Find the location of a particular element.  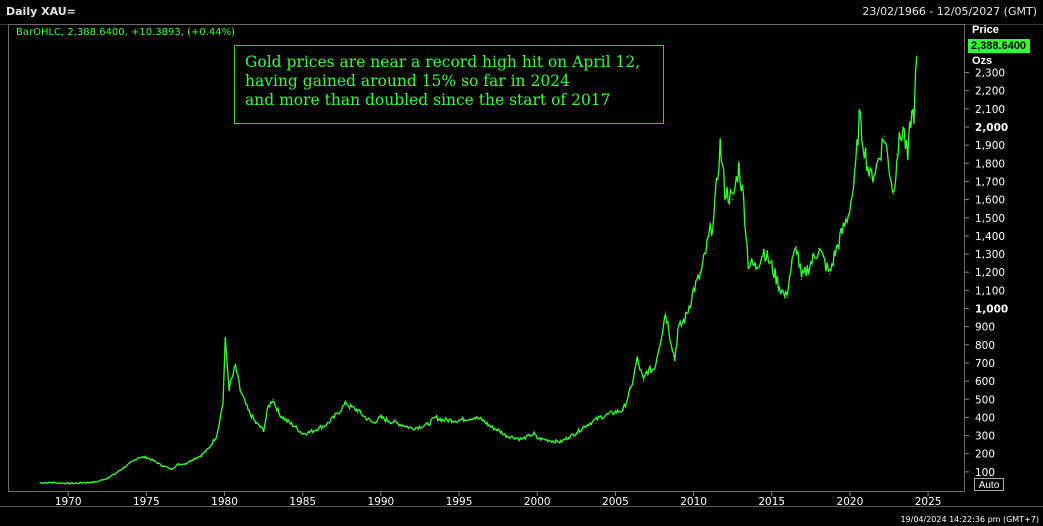

decade-strip is located at coordinates (521, 516).